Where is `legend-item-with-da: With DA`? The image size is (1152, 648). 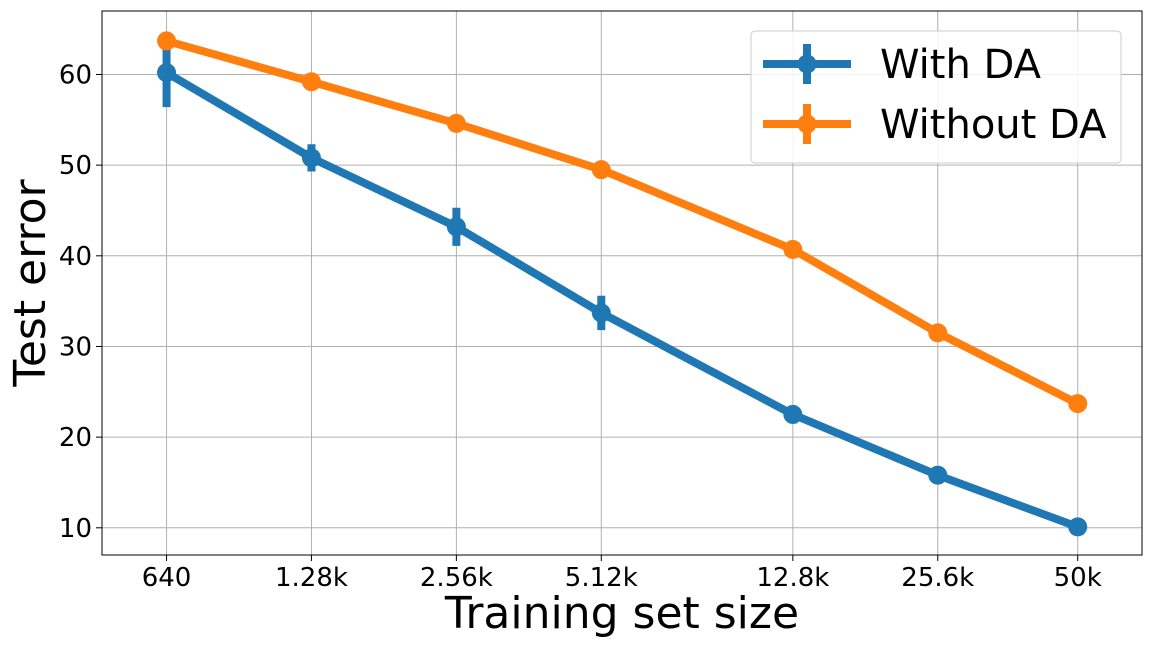 legend-item-with-da: With DA is located at coordinates (902, 65).